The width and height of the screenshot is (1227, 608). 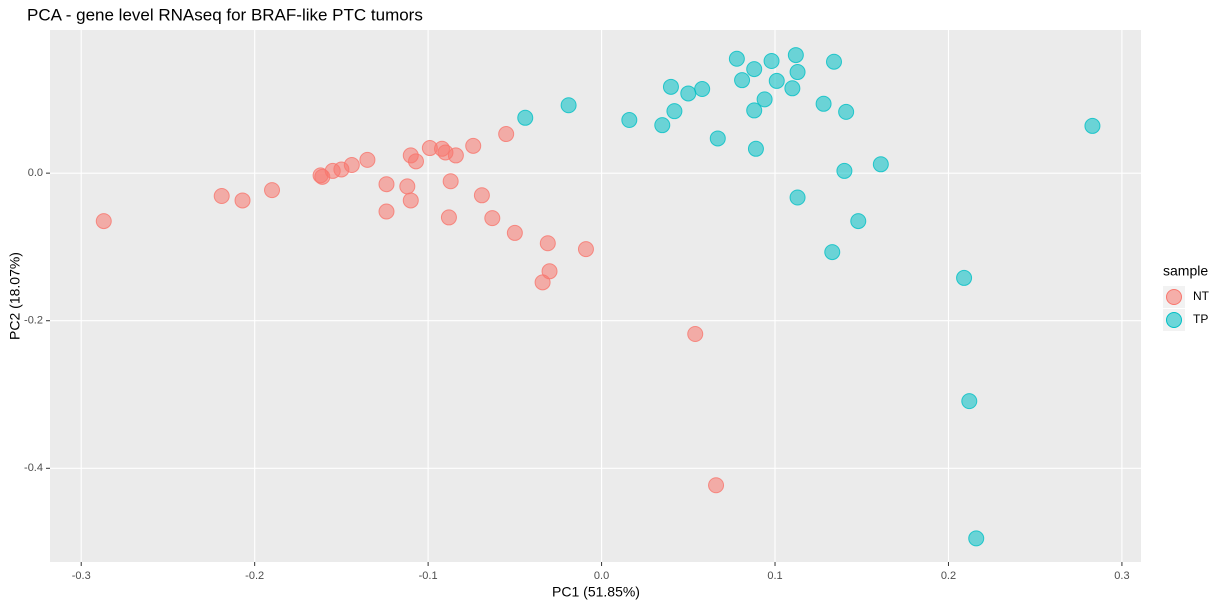 What do you see at coordinates (774, 576) in the screenshot?
I see `x-tick-label: 0.1` at bounding box center [774, 576].